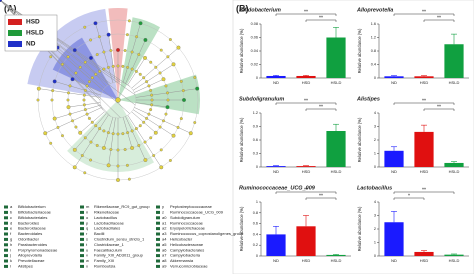 The width and height of the screenshot is (474, 274). I want to click on taxa-key: j, so click(10, 255).